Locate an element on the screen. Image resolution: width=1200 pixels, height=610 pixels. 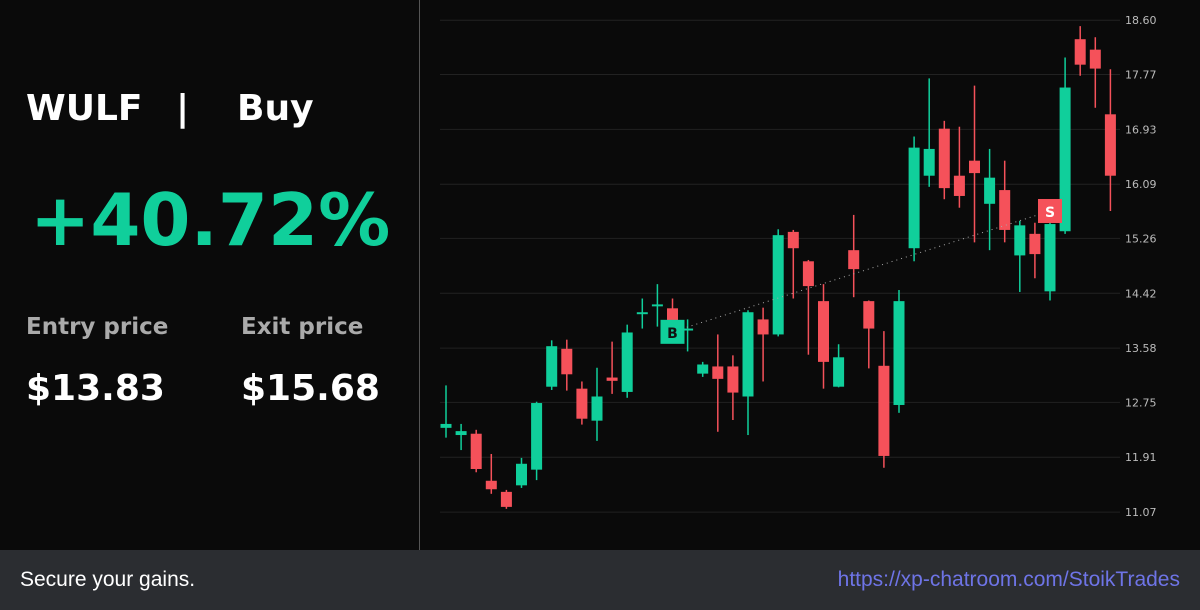
trade-marker-label: B is located at coordinates (672, 334).